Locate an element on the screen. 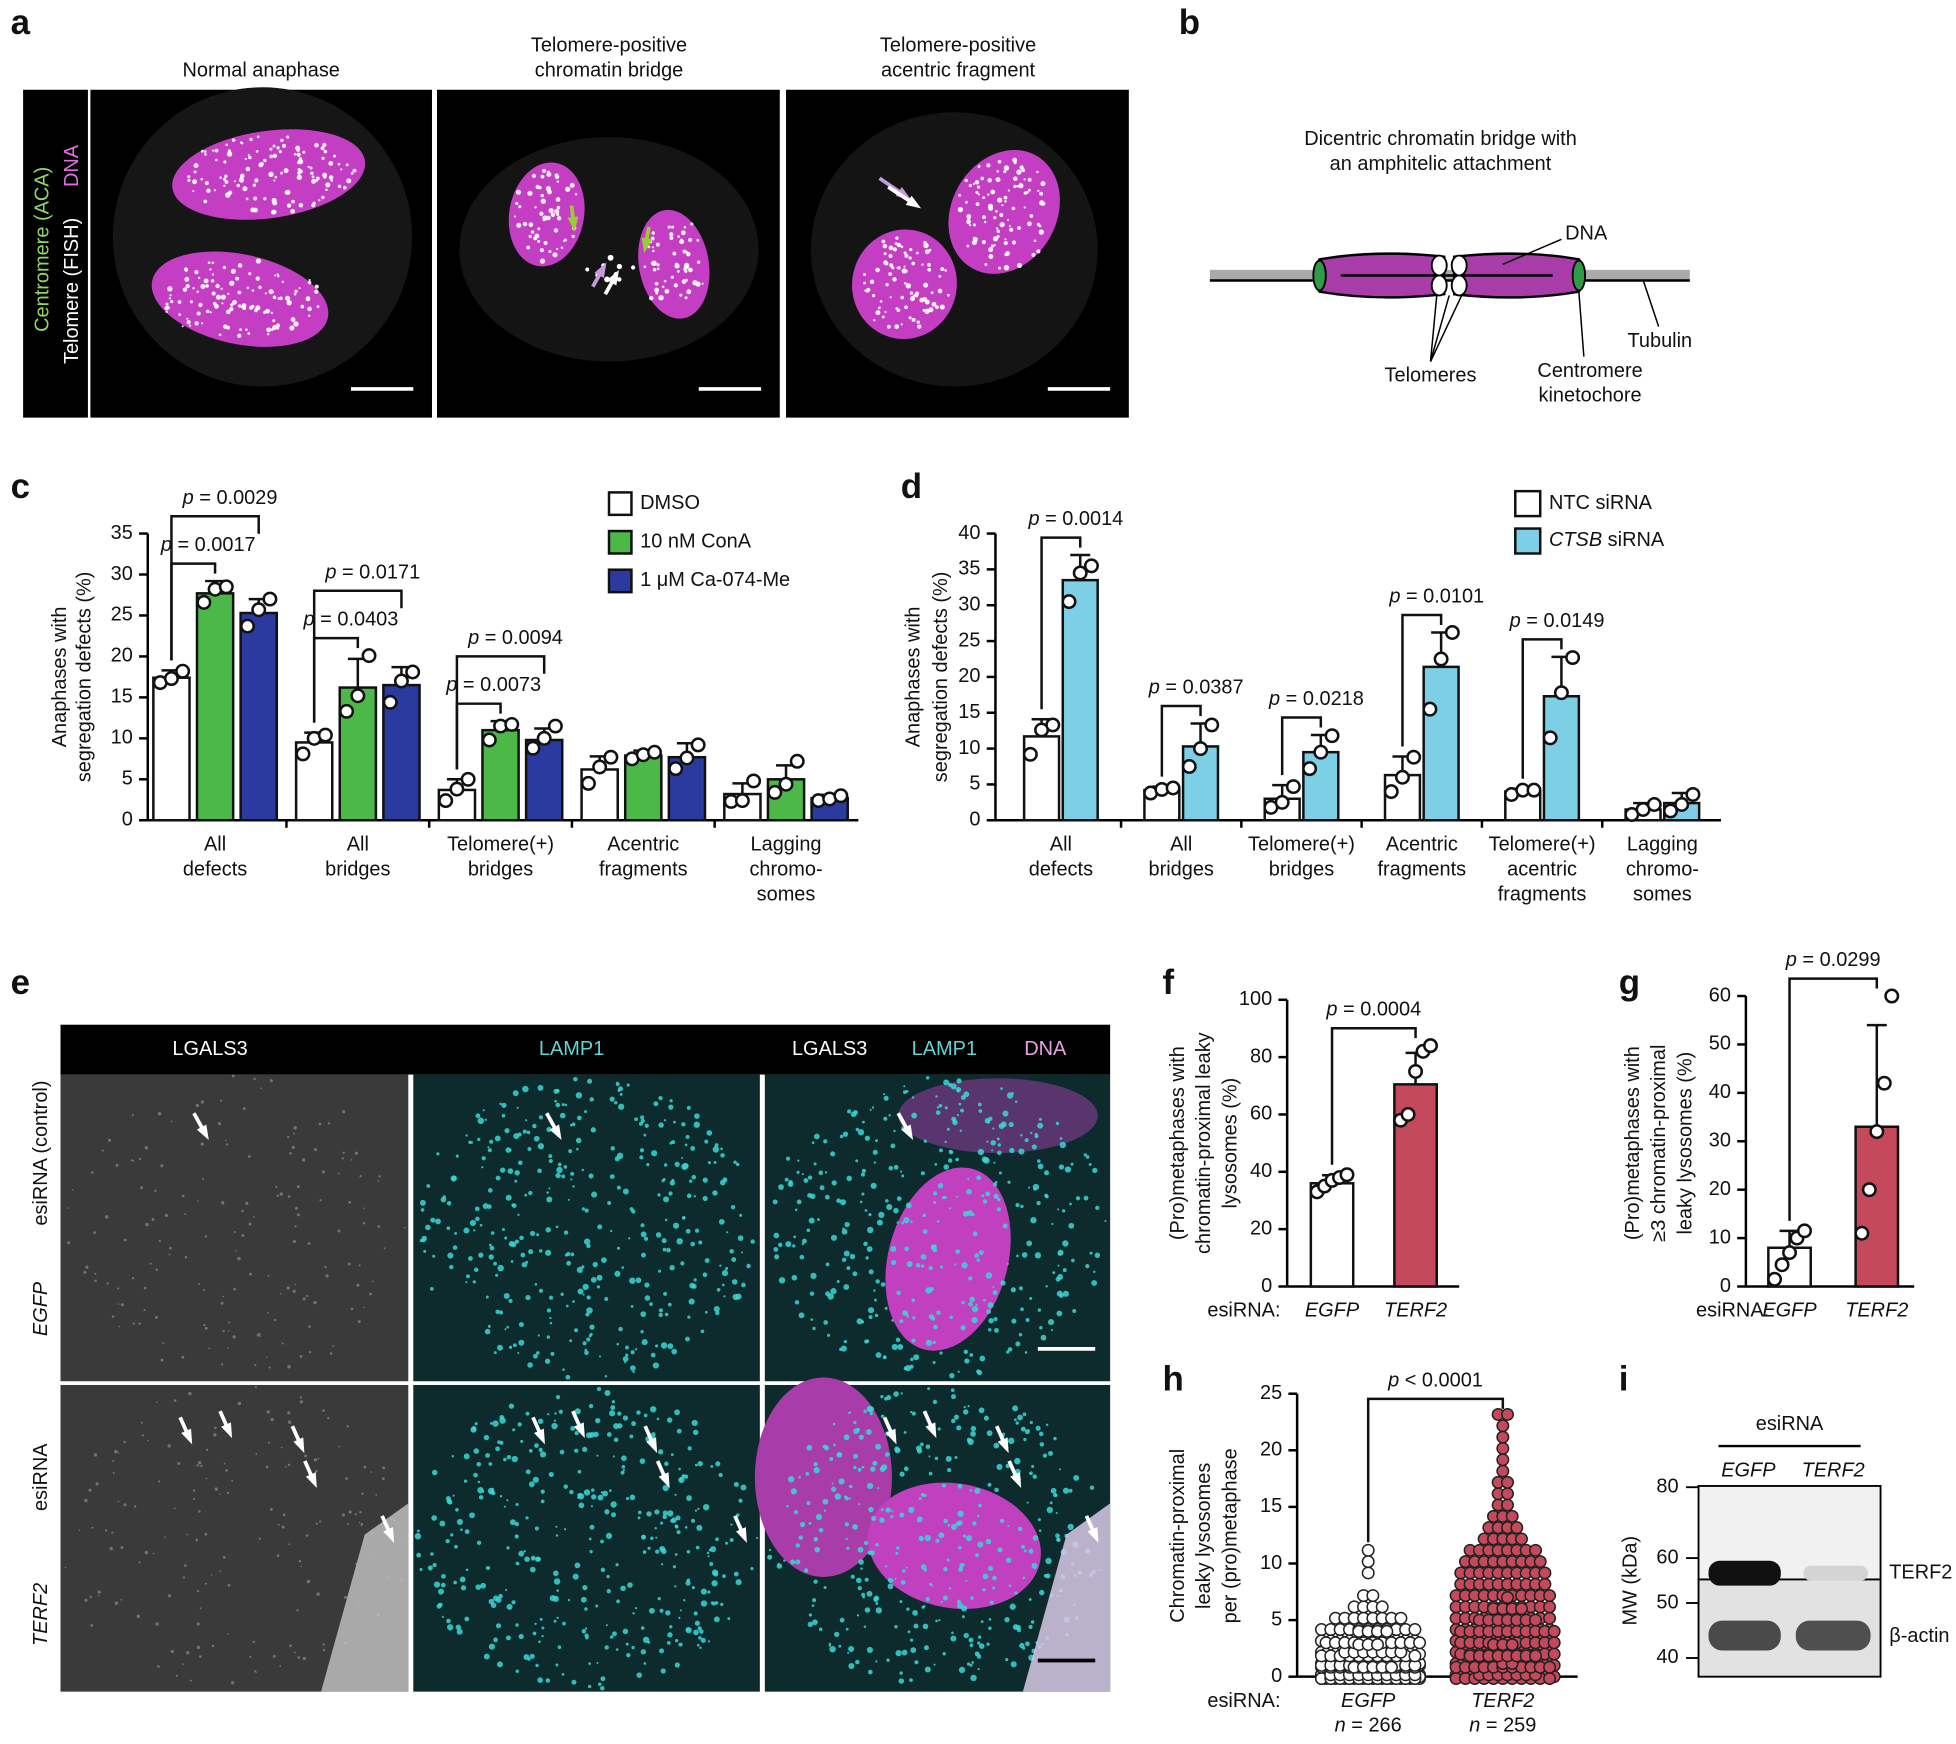 The width and height of the screenshot is (1956, 1744). error-bar is located at coordinates (1876, 1075).